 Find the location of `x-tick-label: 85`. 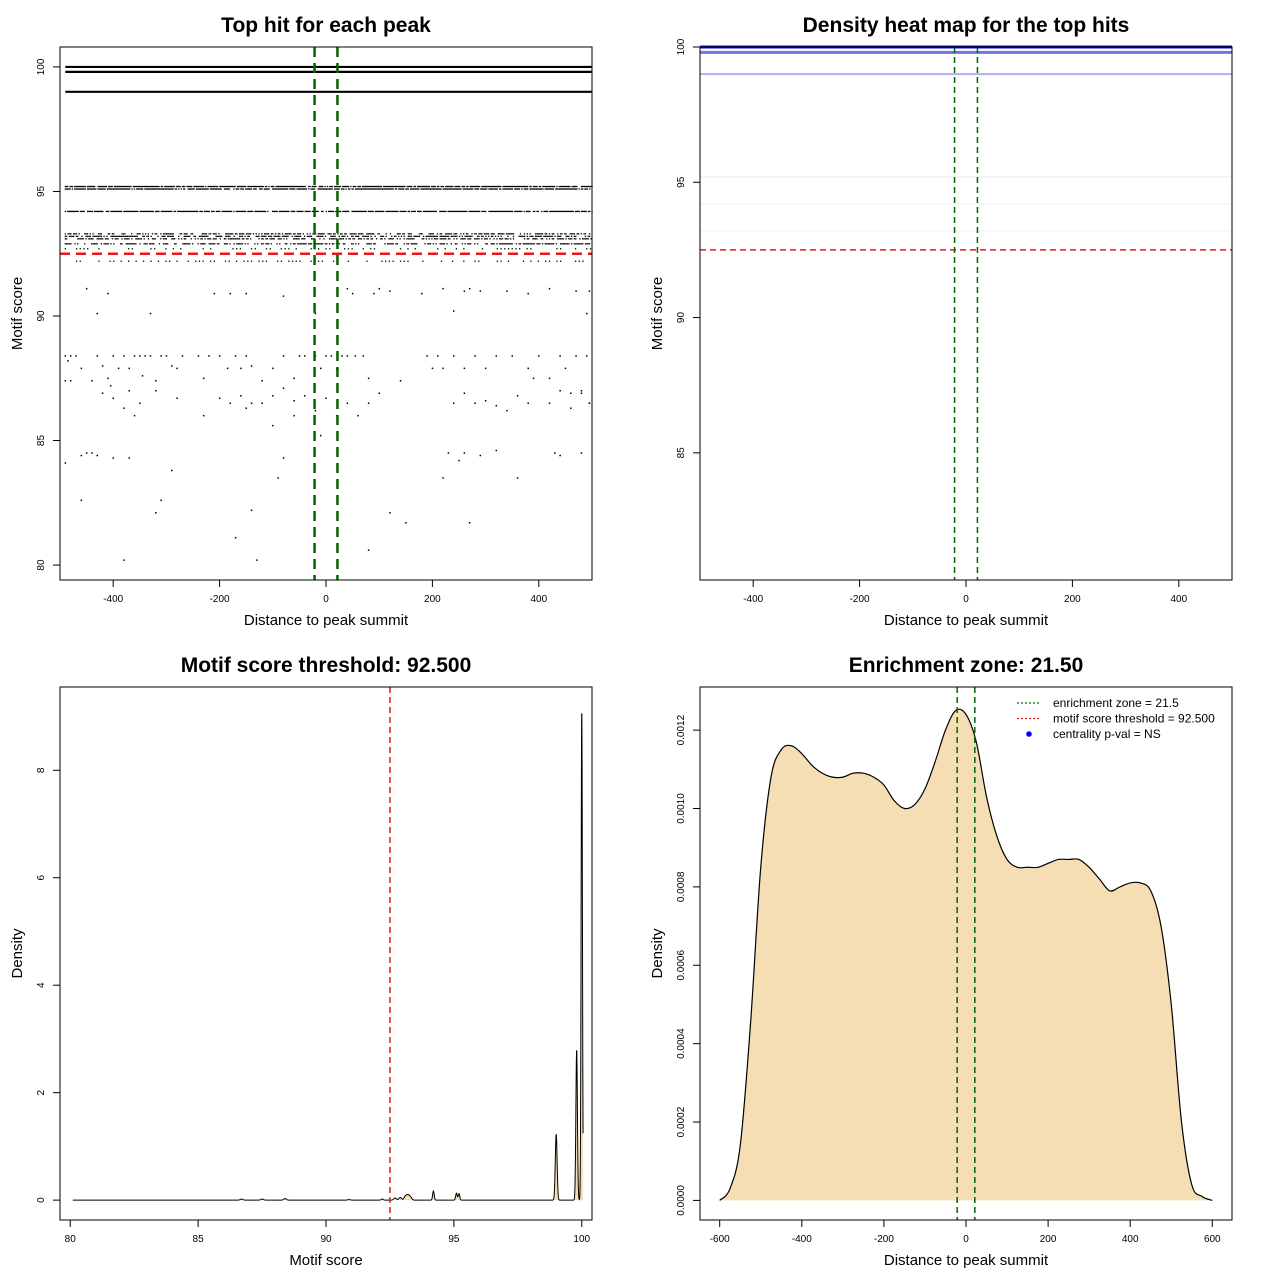

x-tick-label: 85 is located at coordinates (199, 1239).